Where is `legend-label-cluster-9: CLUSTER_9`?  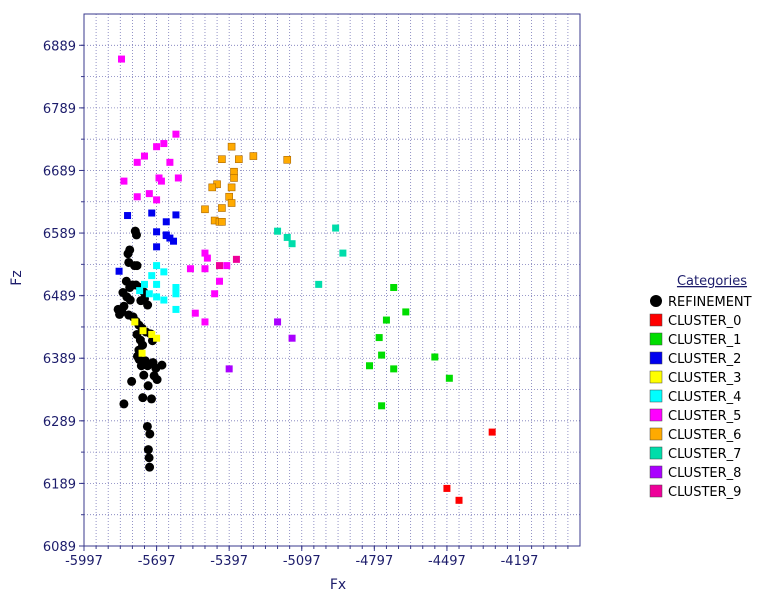
legend-label-cluster-9: CLUSTER_9 is located at coordinates (704, 492).